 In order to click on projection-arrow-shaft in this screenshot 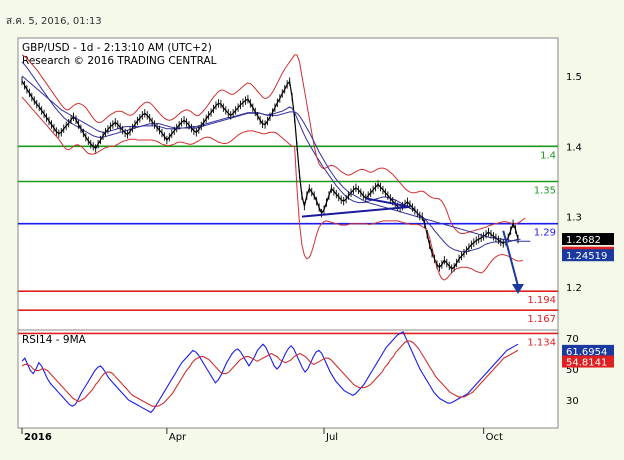, I will do `click(510, 258)`.